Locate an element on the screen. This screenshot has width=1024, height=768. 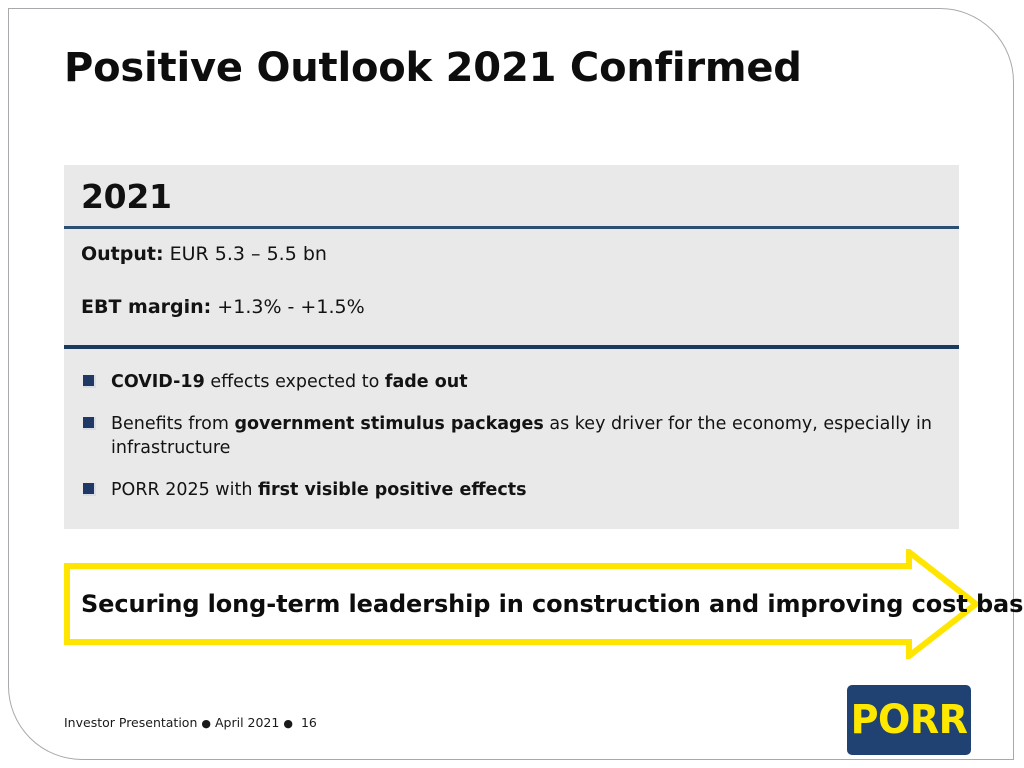
metric-output: Output: EUR 5.3 – 5.5 bn is located at coordinates (204, 254).